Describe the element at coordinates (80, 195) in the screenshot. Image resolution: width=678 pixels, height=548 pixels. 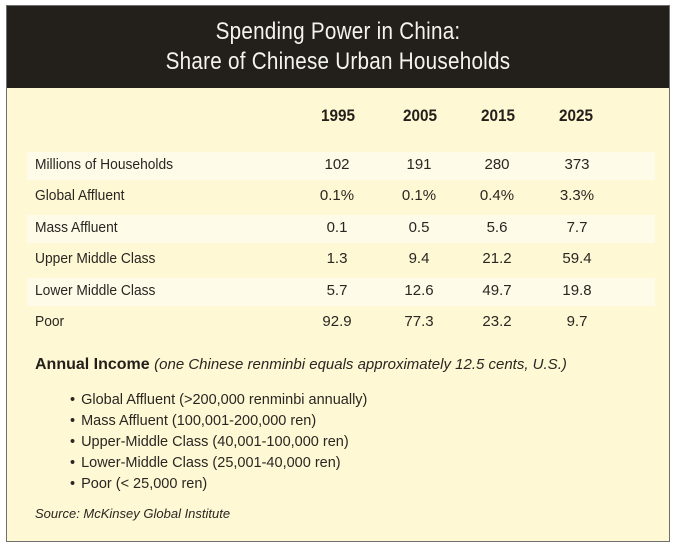
I see `row-label: Global Affluent` at that location.